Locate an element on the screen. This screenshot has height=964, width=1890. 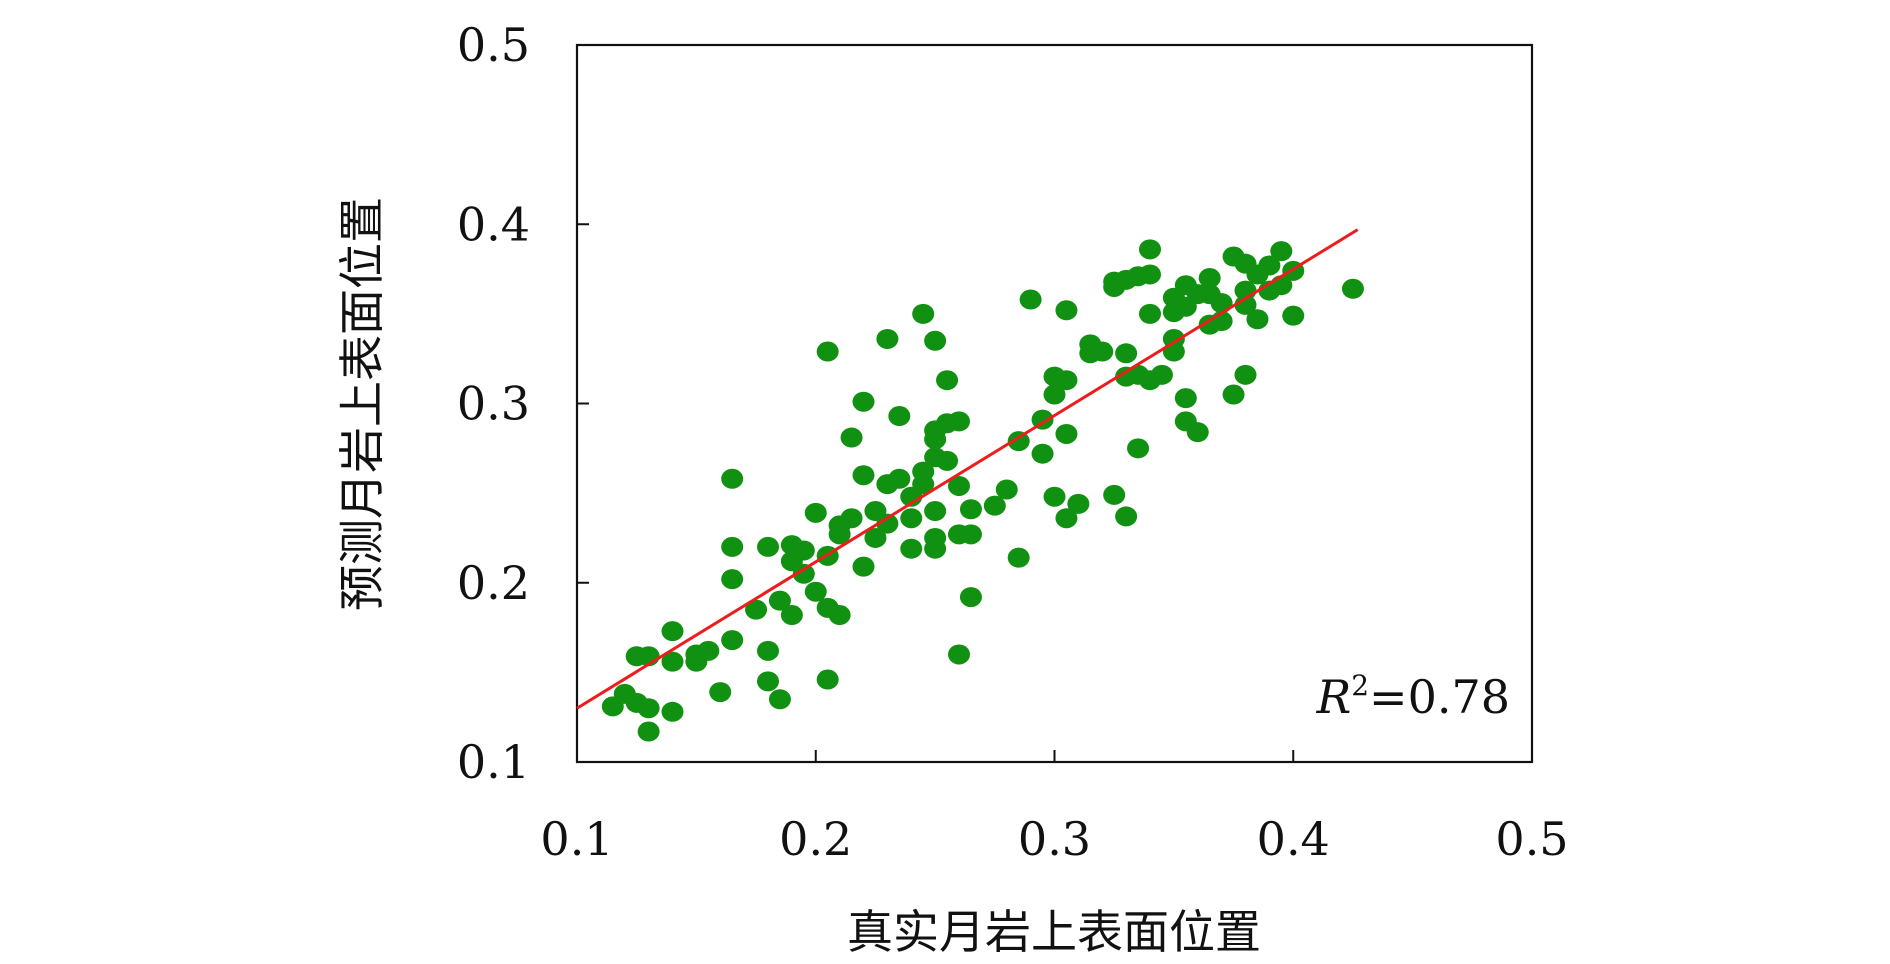
x-axis-title: 真实月岩上表面位置 is located at coordinates (1054, 932).